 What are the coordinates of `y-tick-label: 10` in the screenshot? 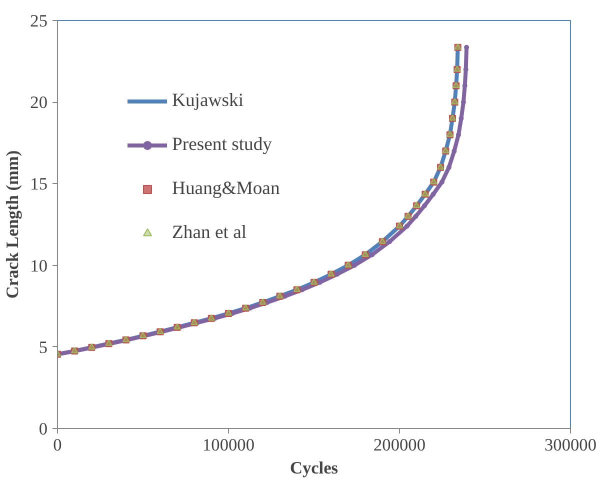 It's located at (39, 266).